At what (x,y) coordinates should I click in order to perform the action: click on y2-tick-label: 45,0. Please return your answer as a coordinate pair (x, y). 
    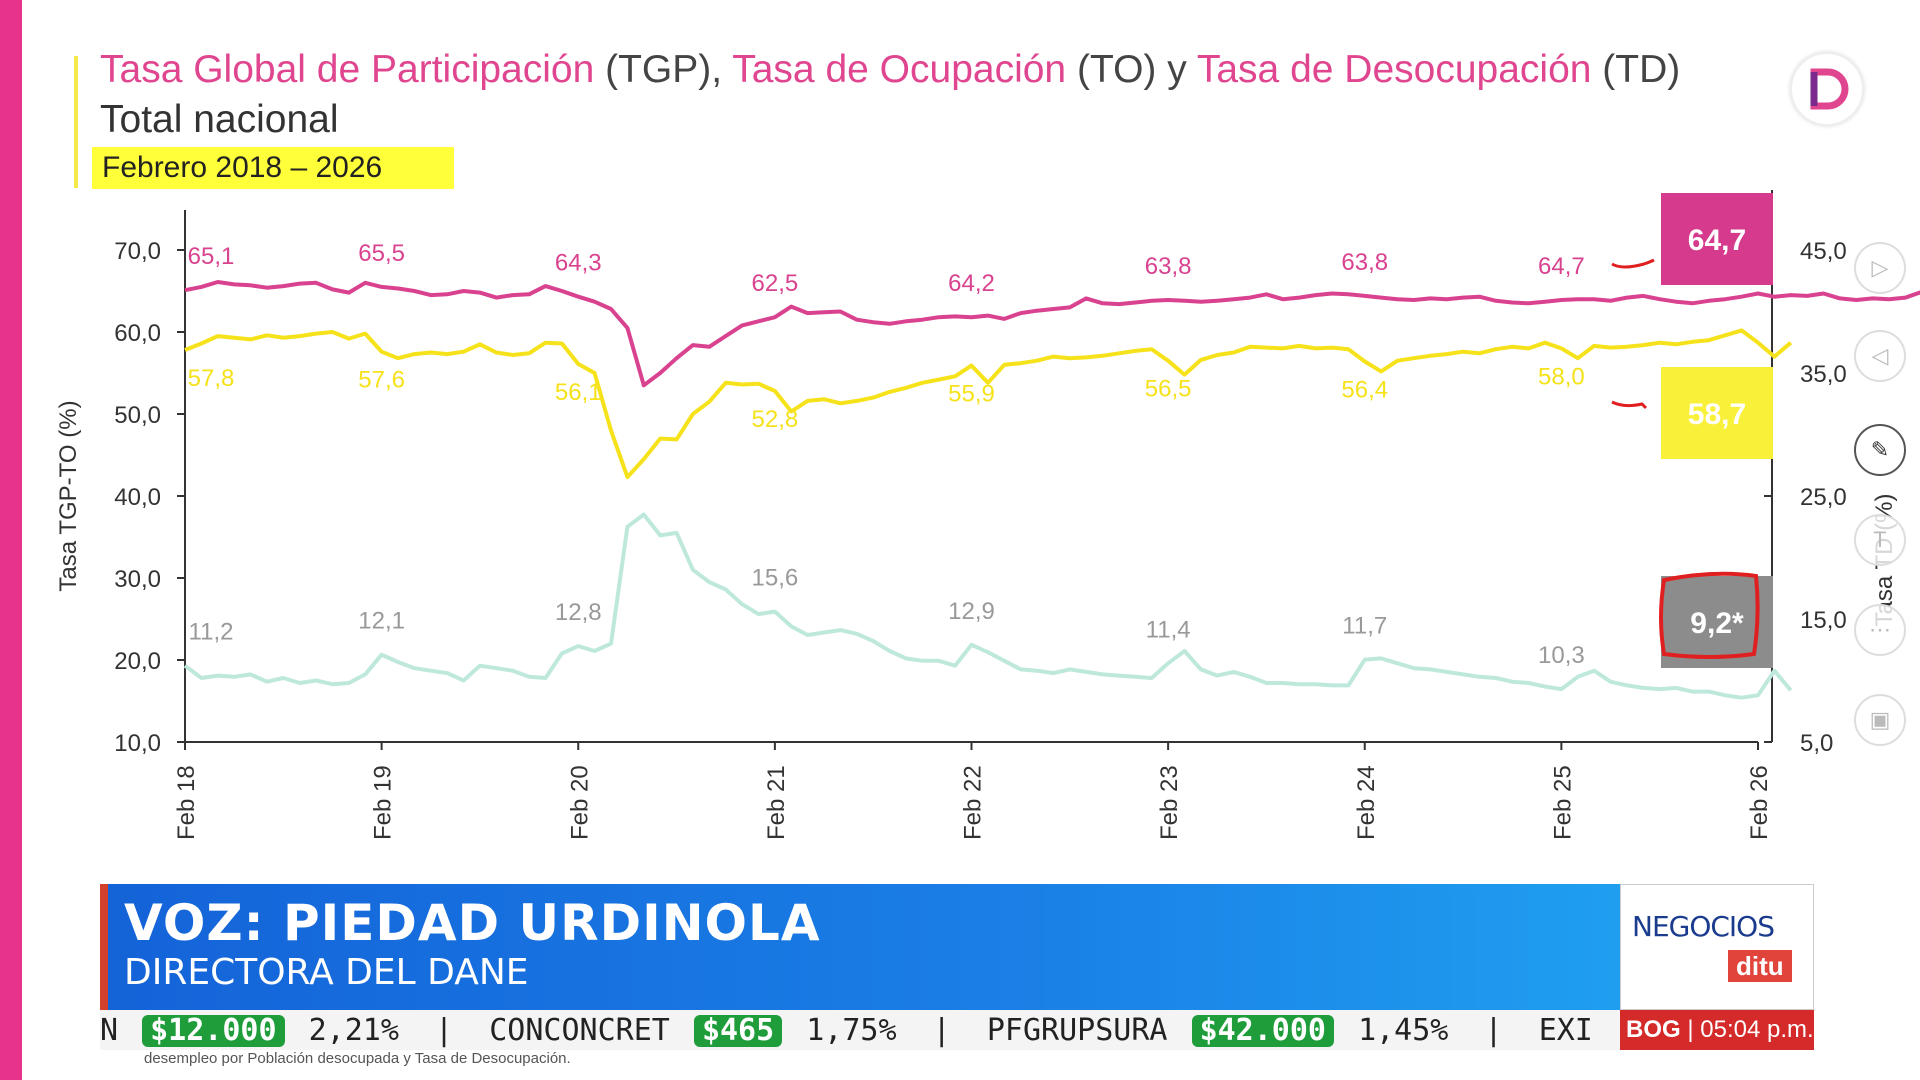
    Looking at the image, I should click on (1823, 251).